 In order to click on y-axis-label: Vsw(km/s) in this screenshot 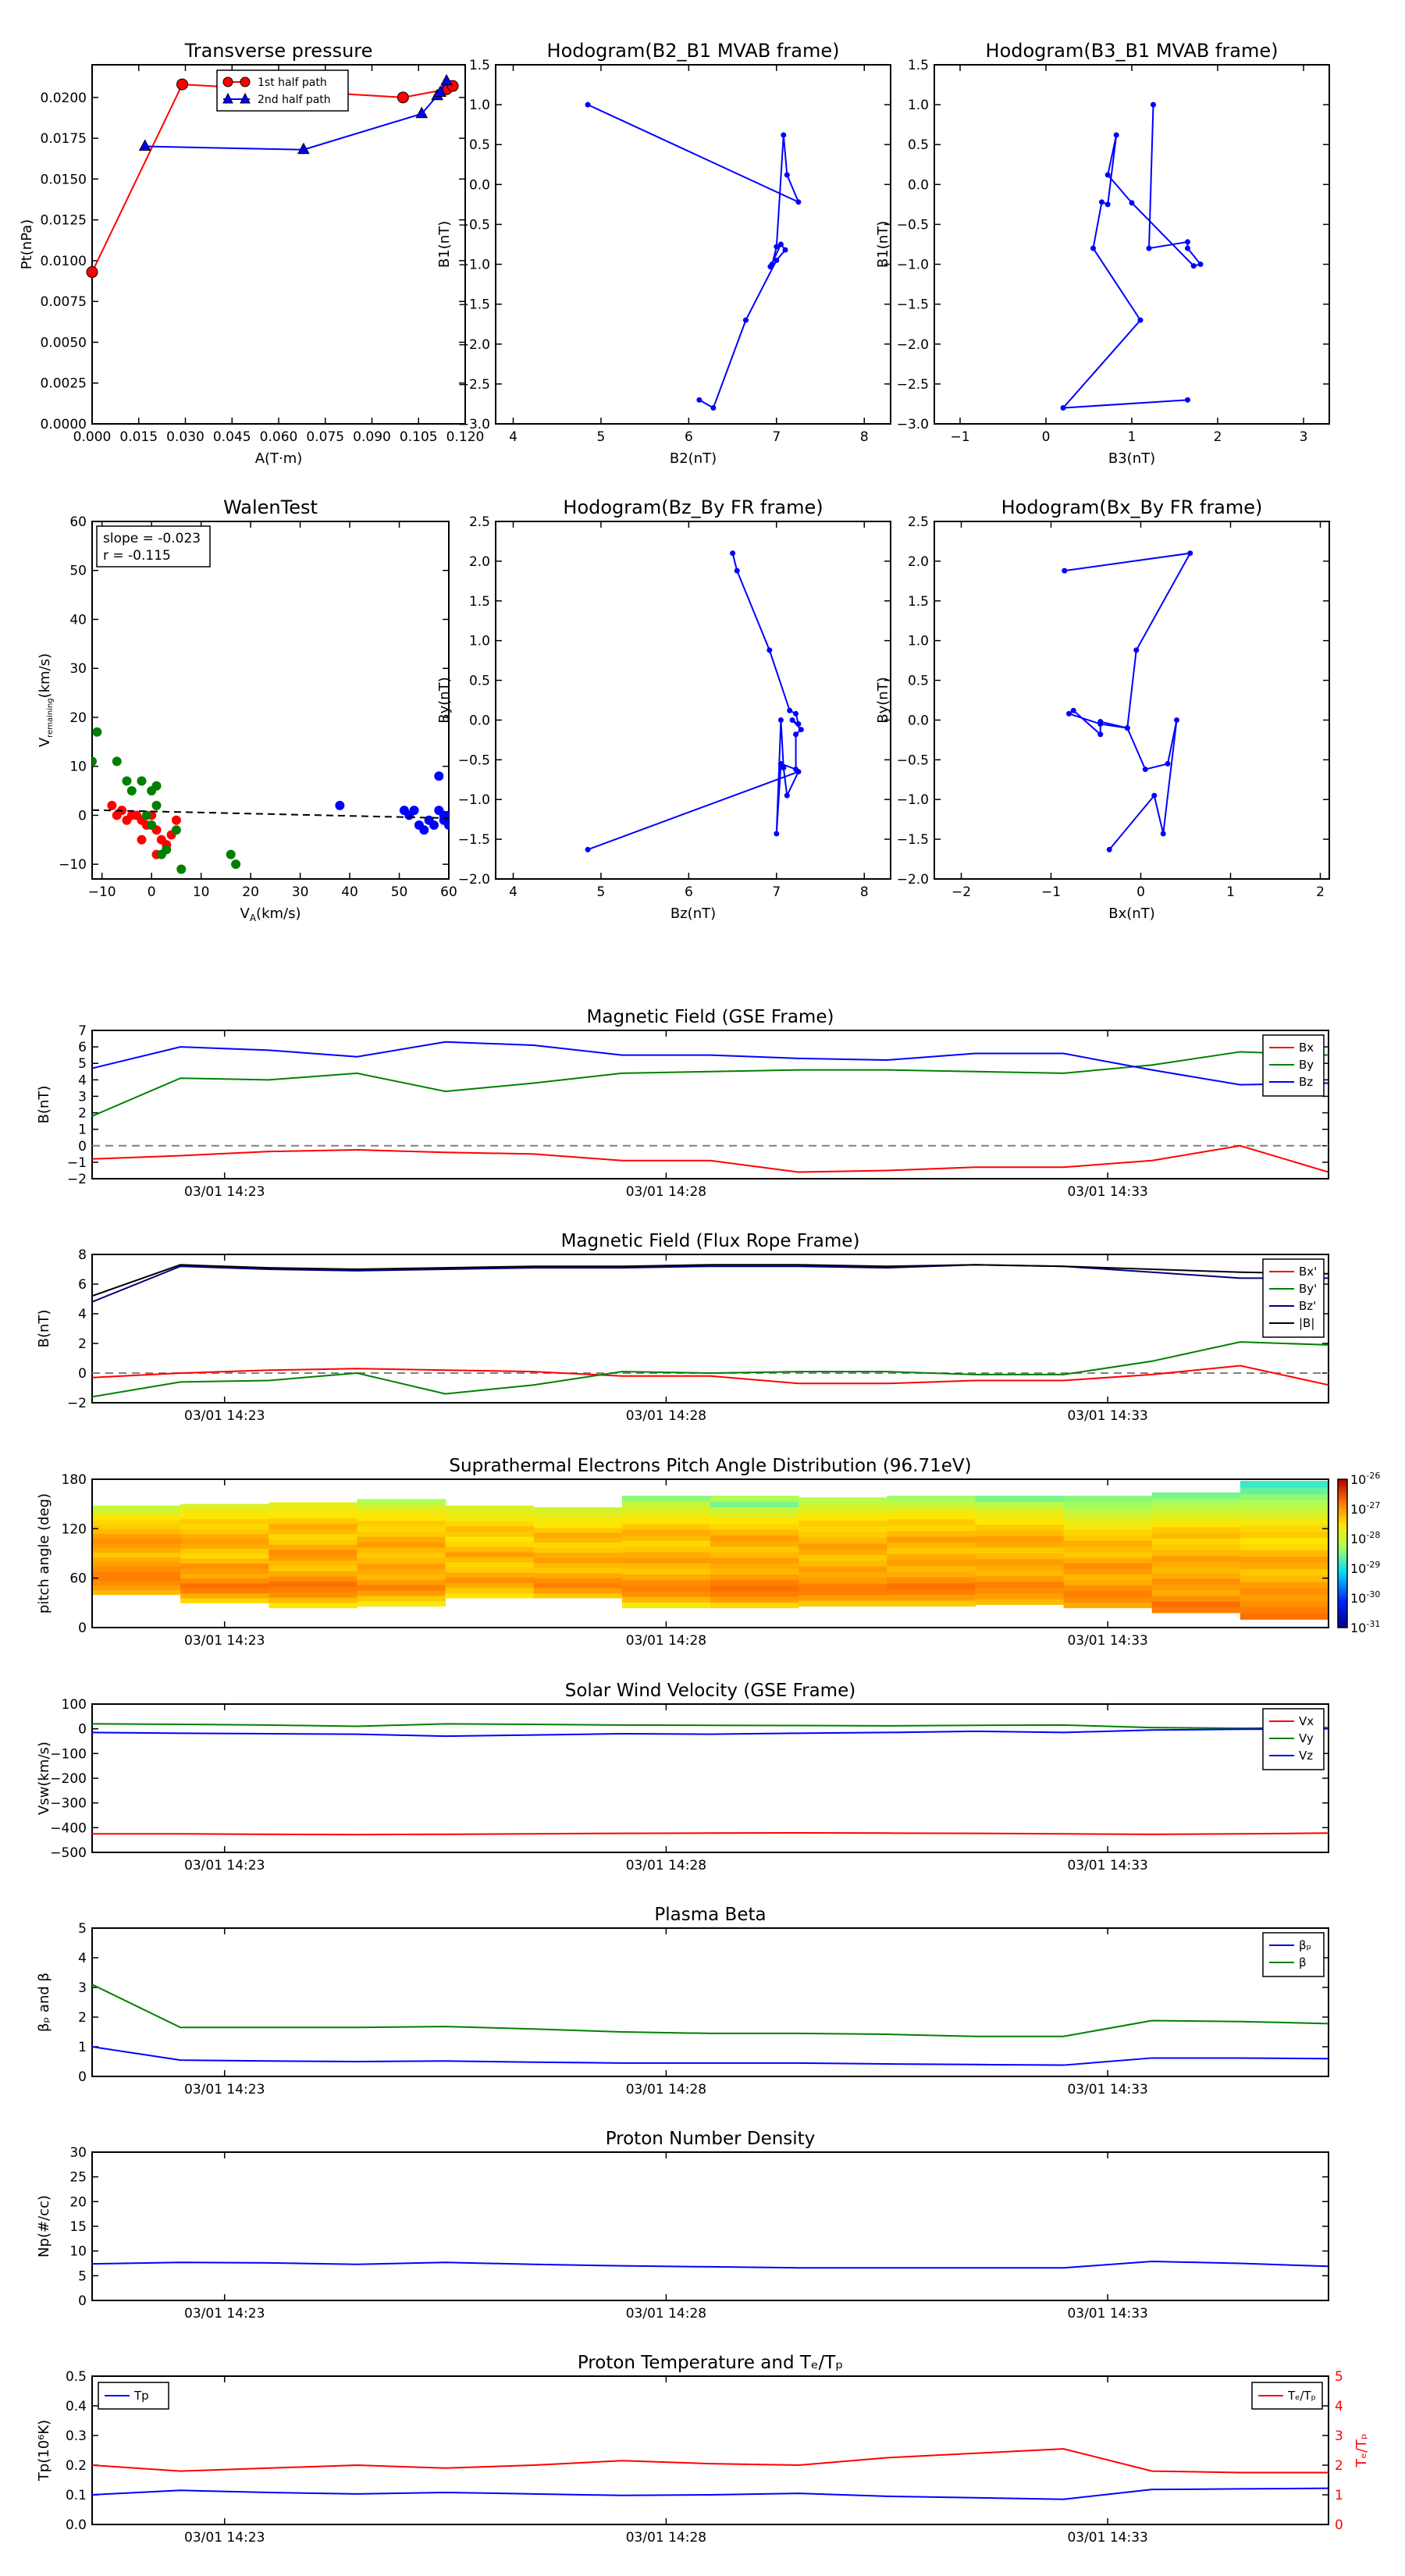, I will do `click(44, 1778)`.